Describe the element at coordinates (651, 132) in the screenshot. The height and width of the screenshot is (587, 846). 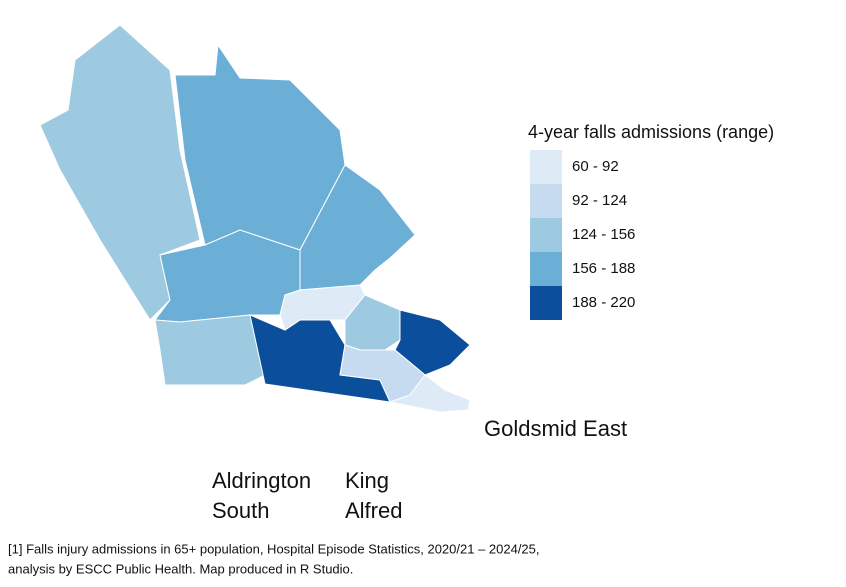
I see `legend-title: 4-year falls admissions (range)` at that location.